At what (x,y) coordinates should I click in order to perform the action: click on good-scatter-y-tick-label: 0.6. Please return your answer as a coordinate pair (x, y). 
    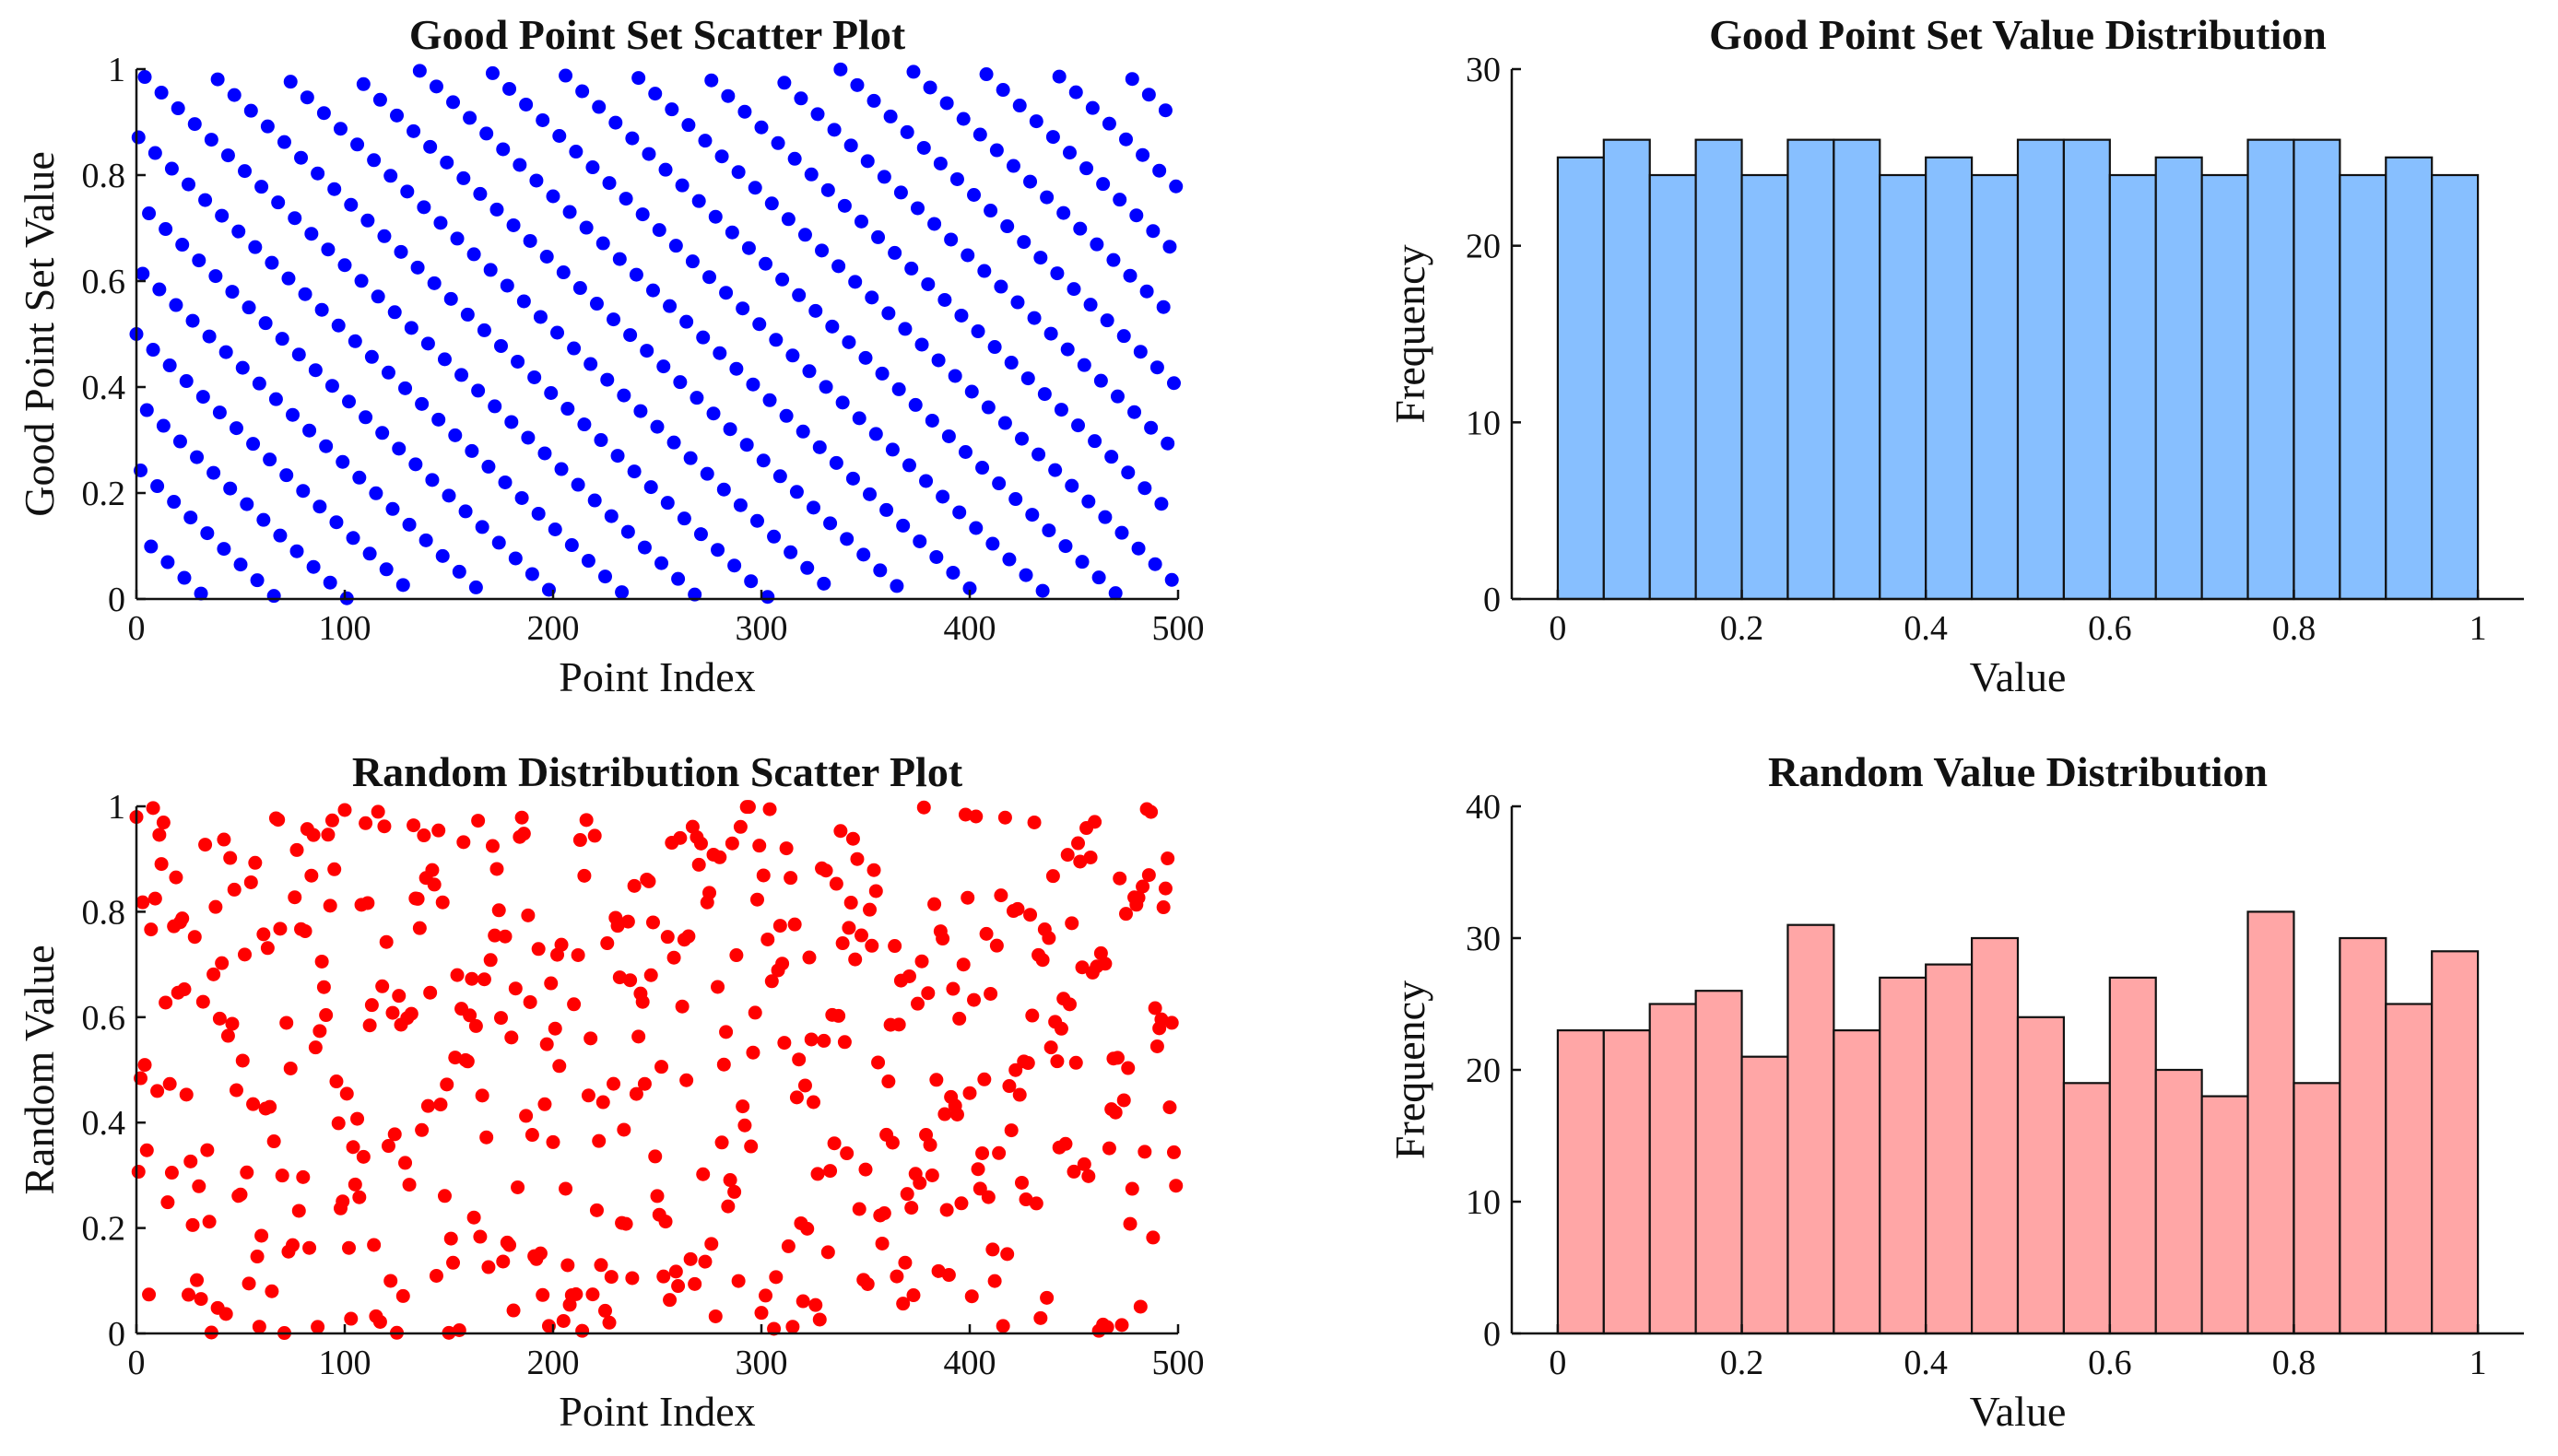
    Looking at the image, I should click on (104, 282).